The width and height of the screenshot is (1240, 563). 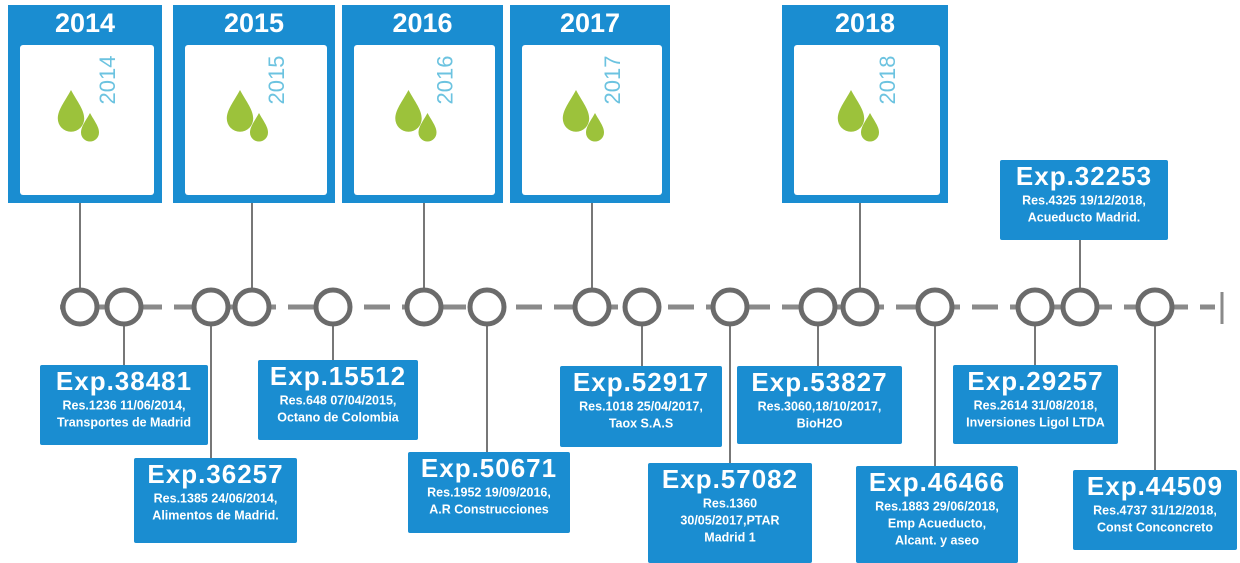 I want to click on year-logo-text: 2015, so click(x=276, y=80).